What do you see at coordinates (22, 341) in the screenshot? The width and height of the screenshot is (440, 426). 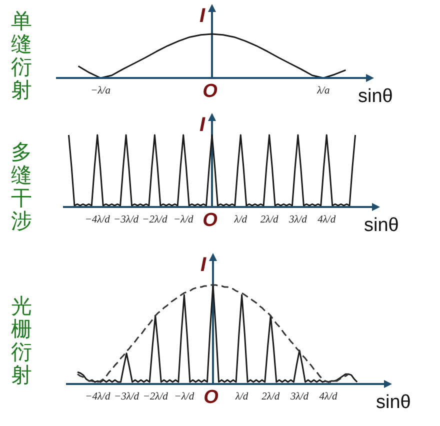 I see `text: 光栅衍射` at bounding box center [22, 341].